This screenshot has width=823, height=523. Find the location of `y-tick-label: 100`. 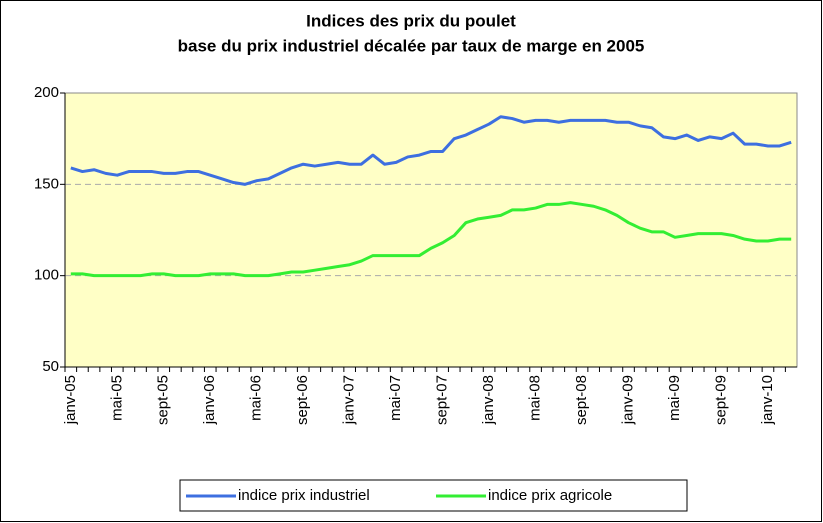

y-tick-label: 100 is located at coordinates (46, 275).